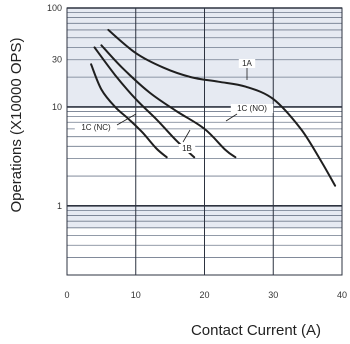  Describe the element at coordinates (136, 295) in the screenshot. I see `x-tick-label: 10` at that location.